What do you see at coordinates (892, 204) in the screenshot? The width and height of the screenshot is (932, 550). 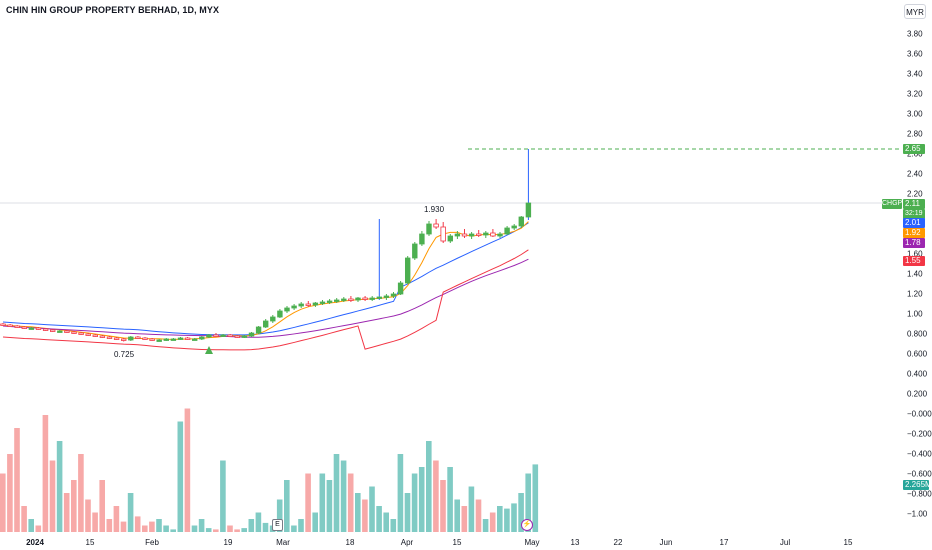 I see `symbol-tag: CHGP` at bounding box center [892, 204].